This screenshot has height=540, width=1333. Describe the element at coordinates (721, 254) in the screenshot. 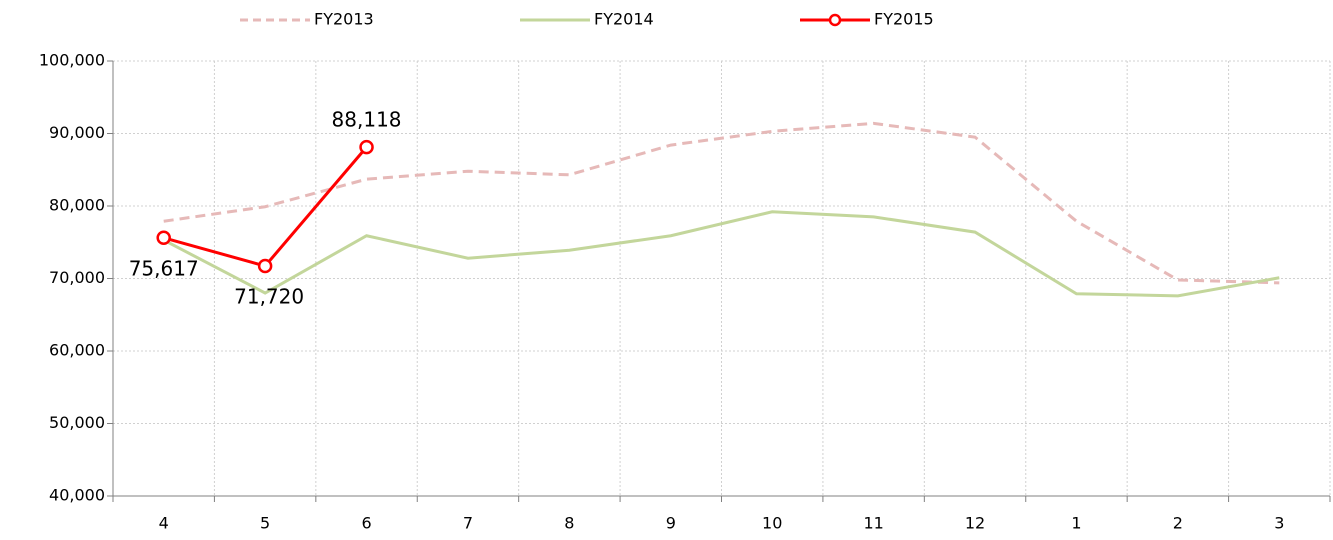

I see `series-line` at that location.